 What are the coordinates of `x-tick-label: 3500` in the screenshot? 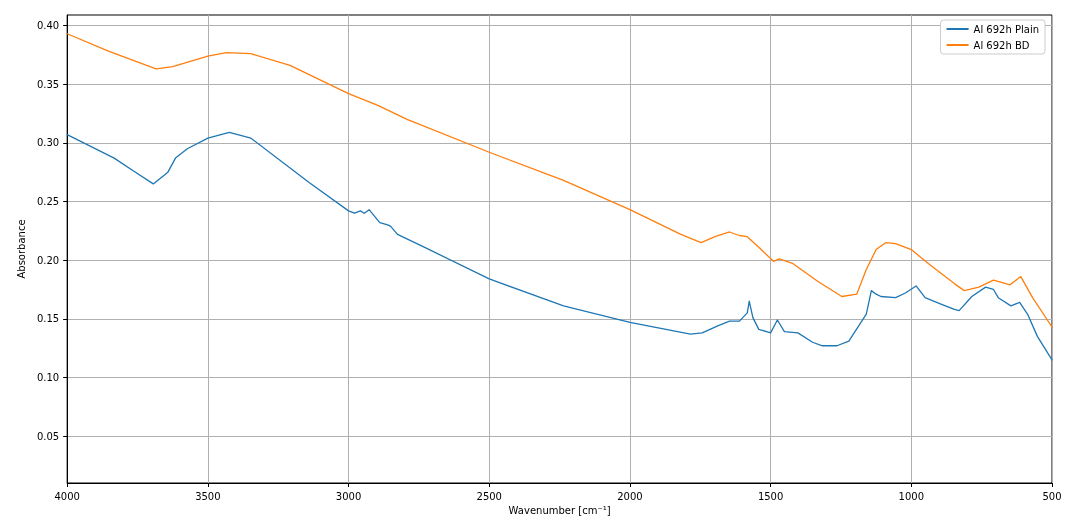 It's located at (208, 496).